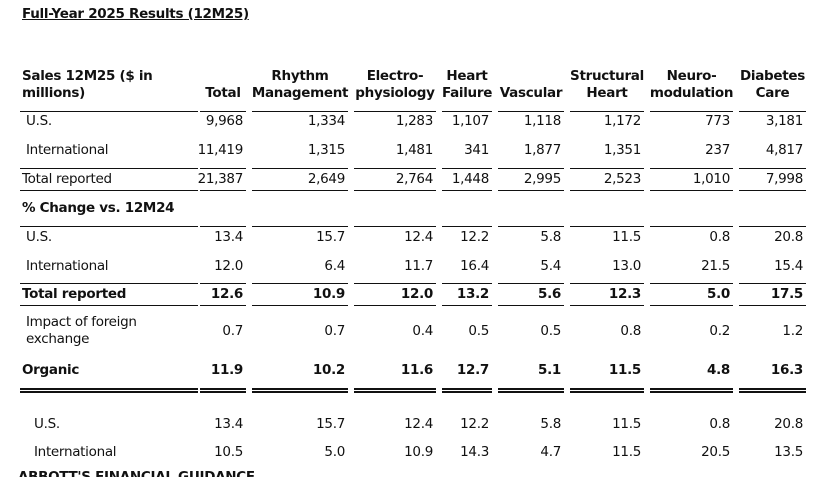  What do you see at coordinates (719, 236) in the screenshot?
I see `cell-value: 0.8` at bounding box center [719, 236].